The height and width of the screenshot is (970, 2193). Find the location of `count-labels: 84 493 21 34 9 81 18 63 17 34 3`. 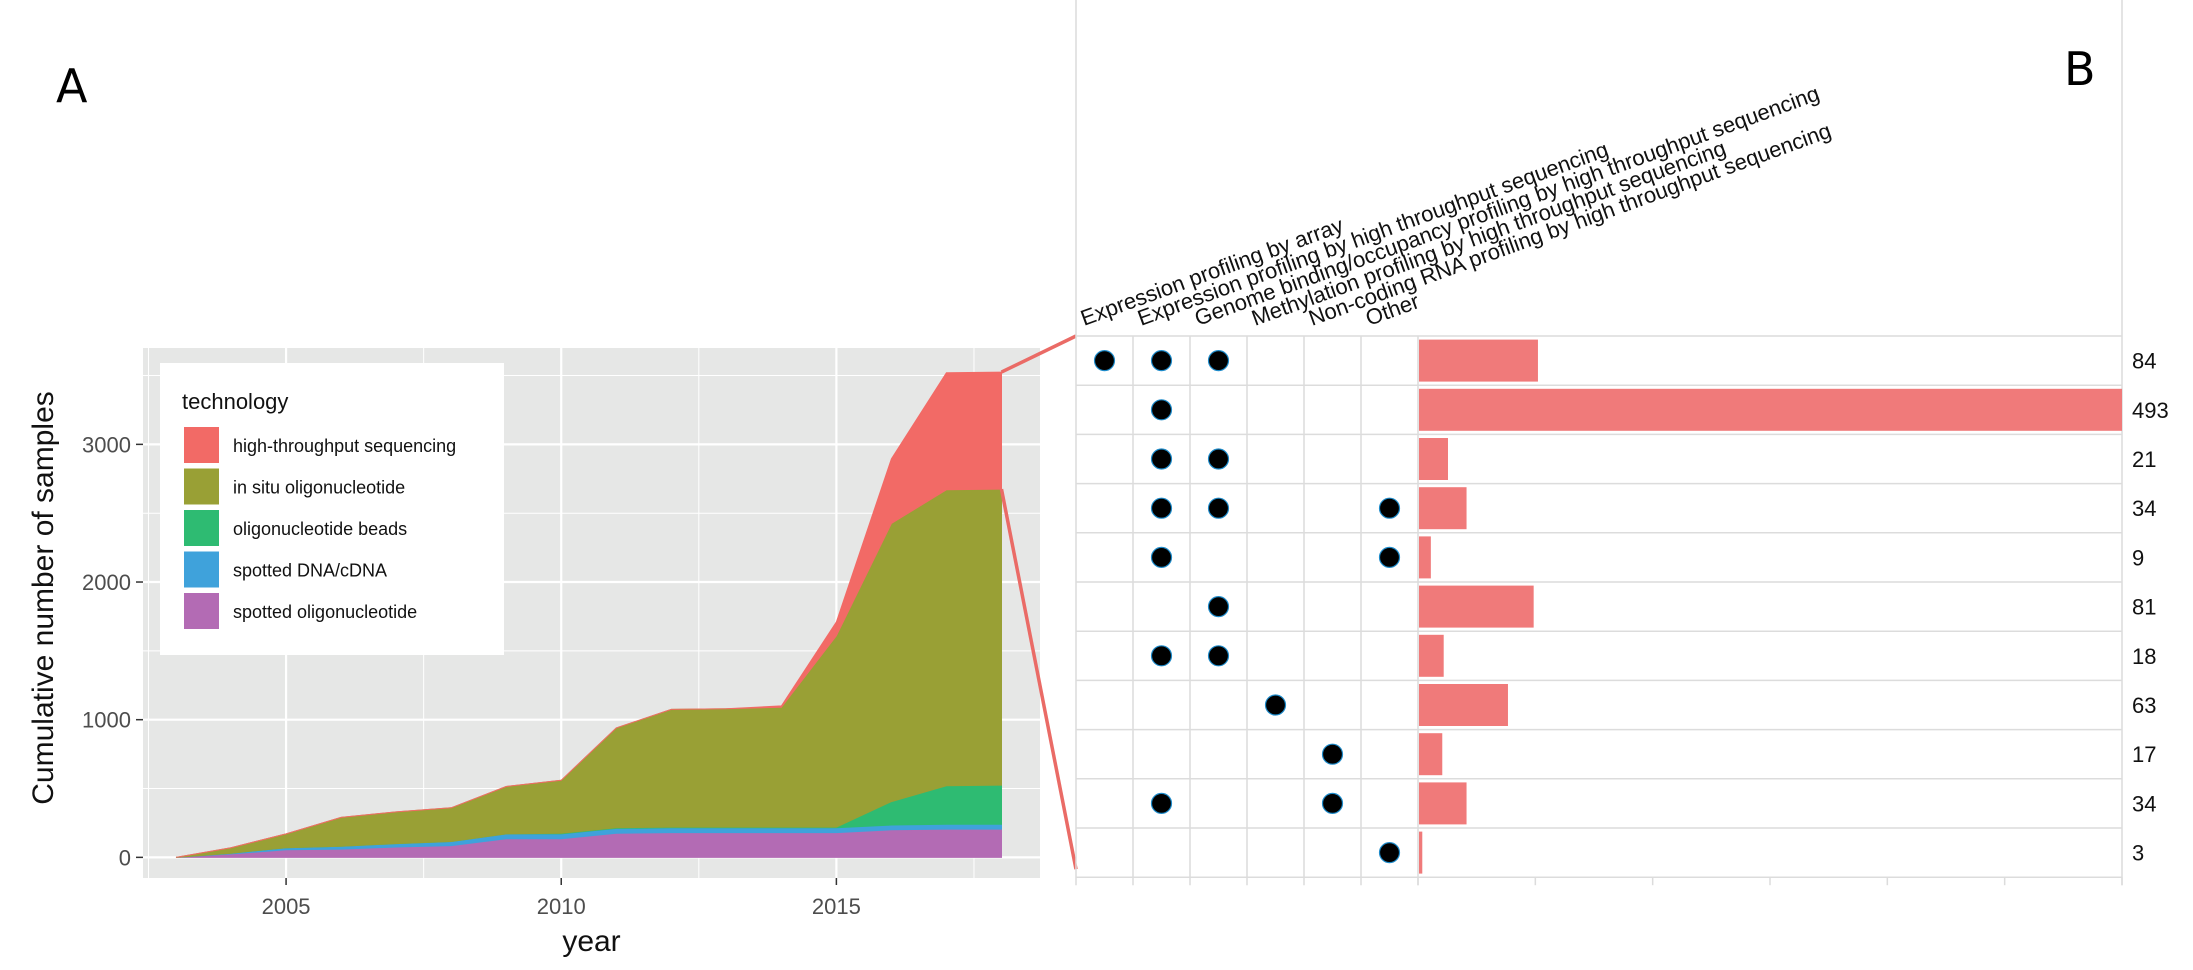

count-labels: 84 493 21 34 9 81 18 63 17 34 3 is located at coordinates (2150, 607).